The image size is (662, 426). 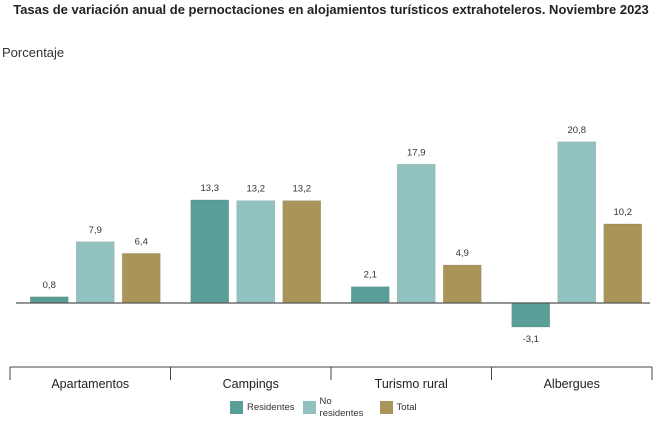 What do you see at coordinates (236, 407) in the screenshot?
I see `legend-swatch-residentes` at bounding box center [236, 407].